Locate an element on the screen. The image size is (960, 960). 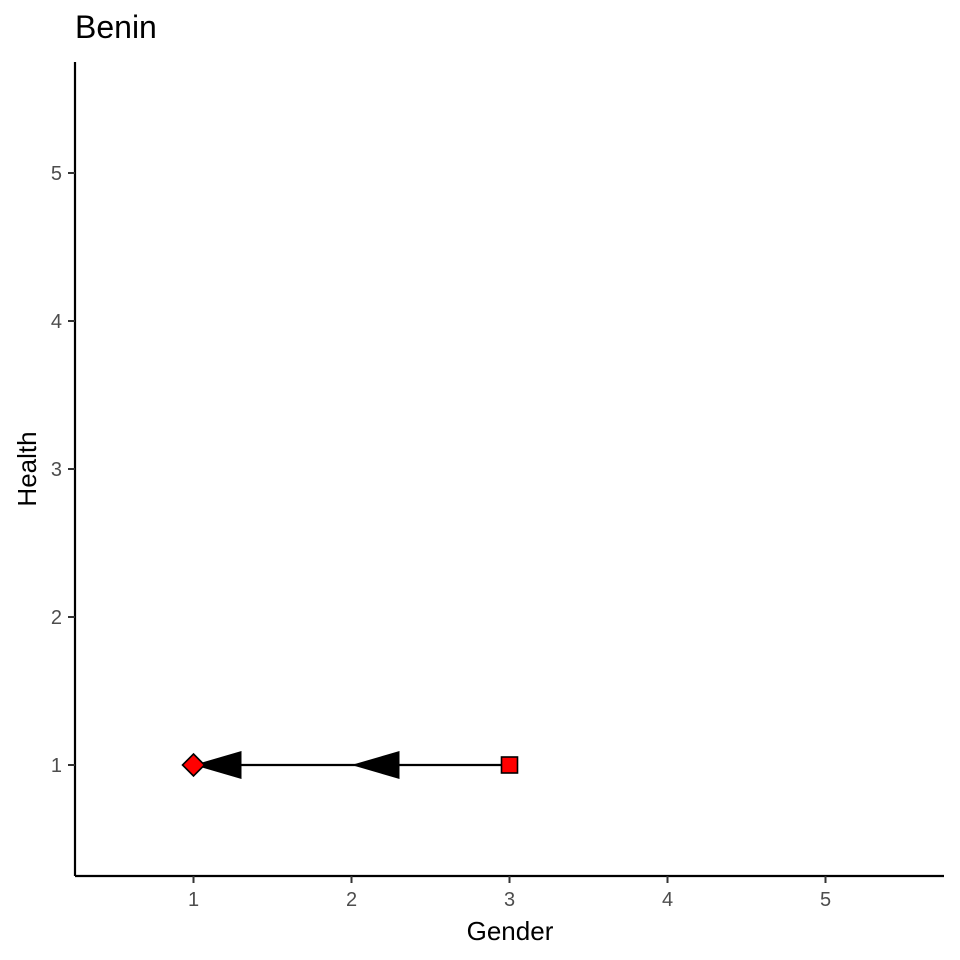
point-square is located at coordinates (509, 765).